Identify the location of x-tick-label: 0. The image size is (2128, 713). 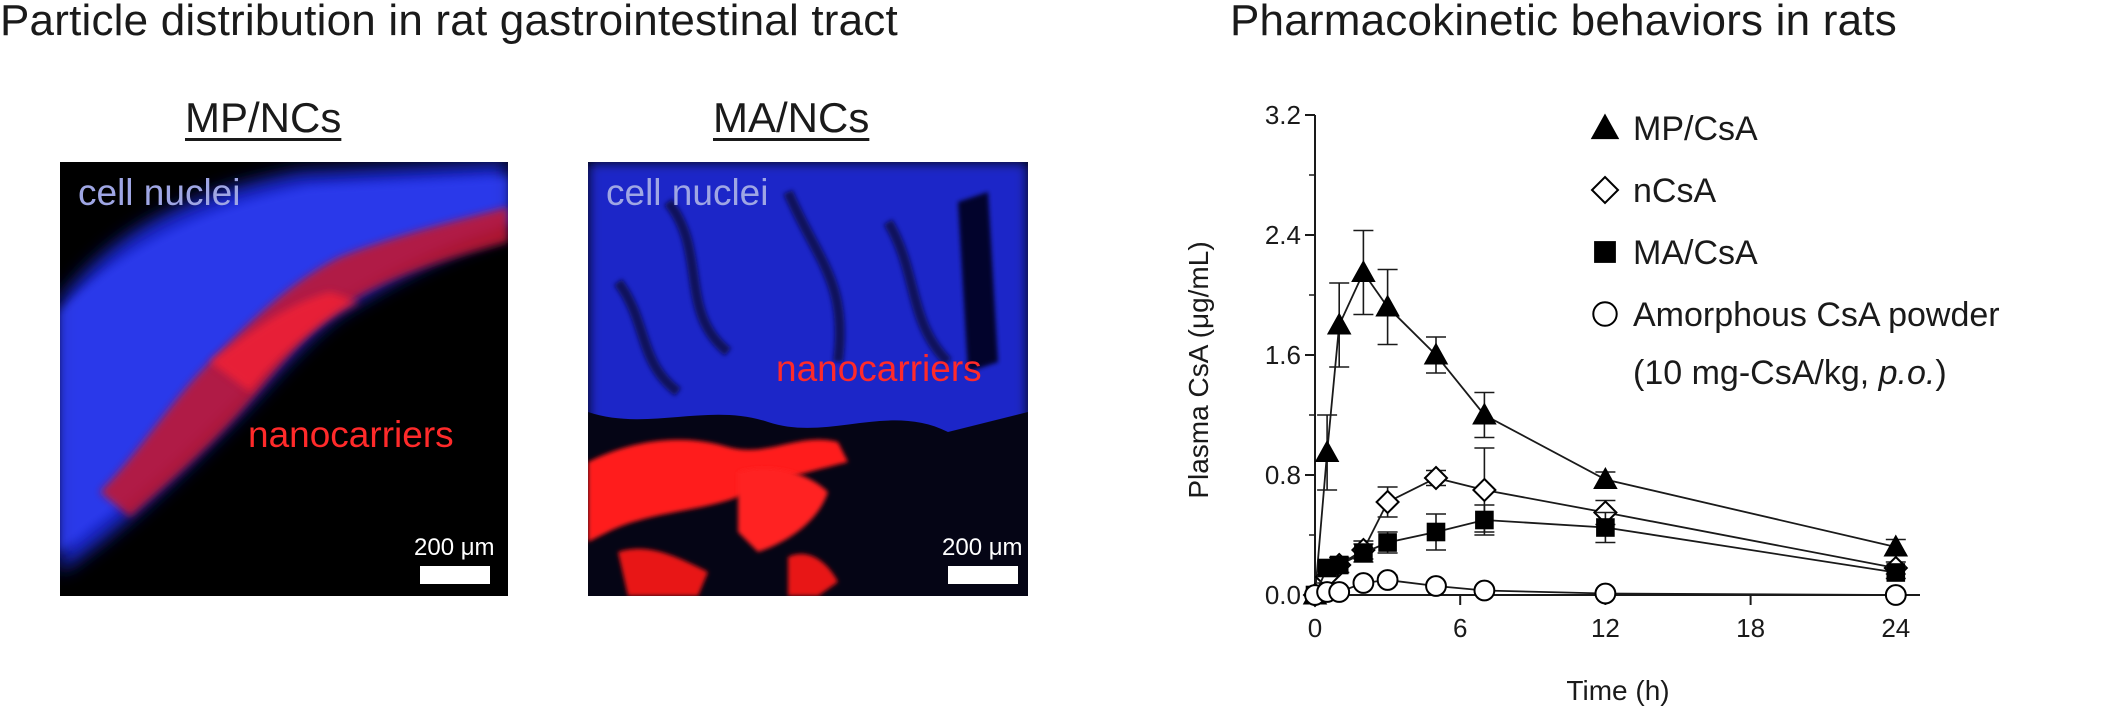
(1315, 628).